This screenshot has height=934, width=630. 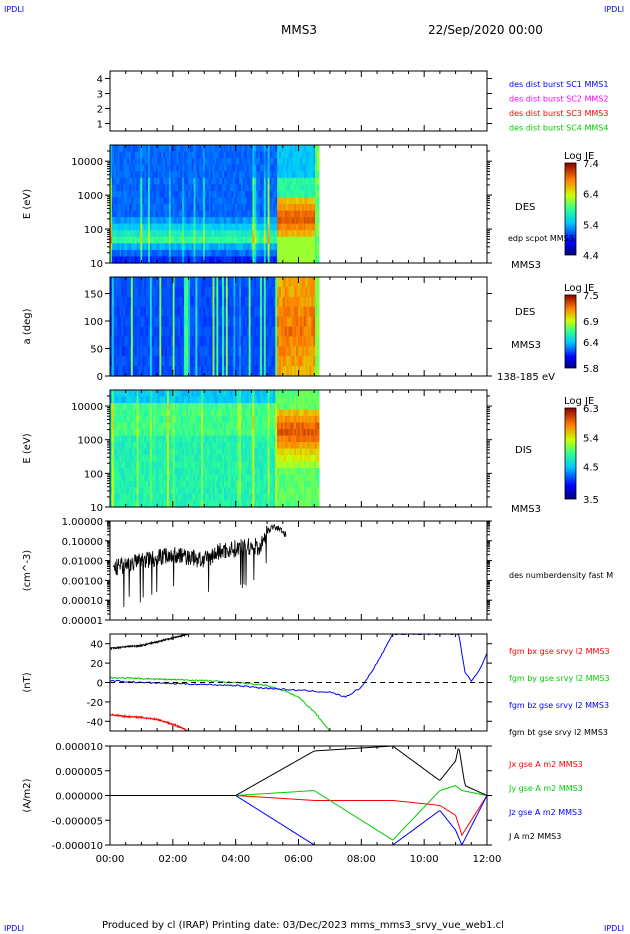 I want to click on footer-corner-left: IPDLI, so click(x=14, y=928).